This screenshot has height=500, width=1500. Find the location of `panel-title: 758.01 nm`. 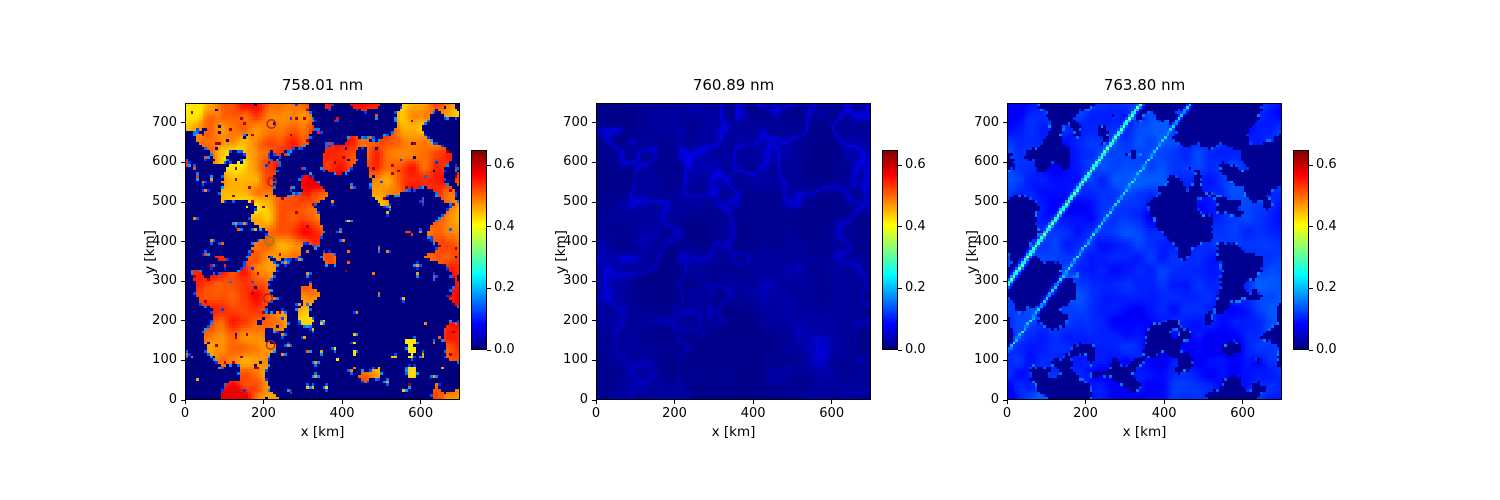

panel-title: 758.01 nm is located at coordinates (322, 85).